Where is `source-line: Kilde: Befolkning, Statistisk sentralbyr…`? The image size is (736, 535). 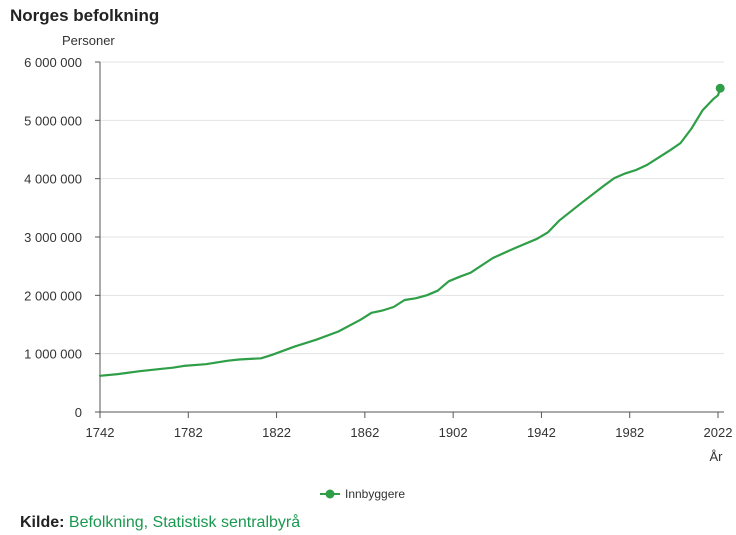 source-line: Kilde: Befolkning, Statistisk sentralbyr… is located at coordinates (160, 523).